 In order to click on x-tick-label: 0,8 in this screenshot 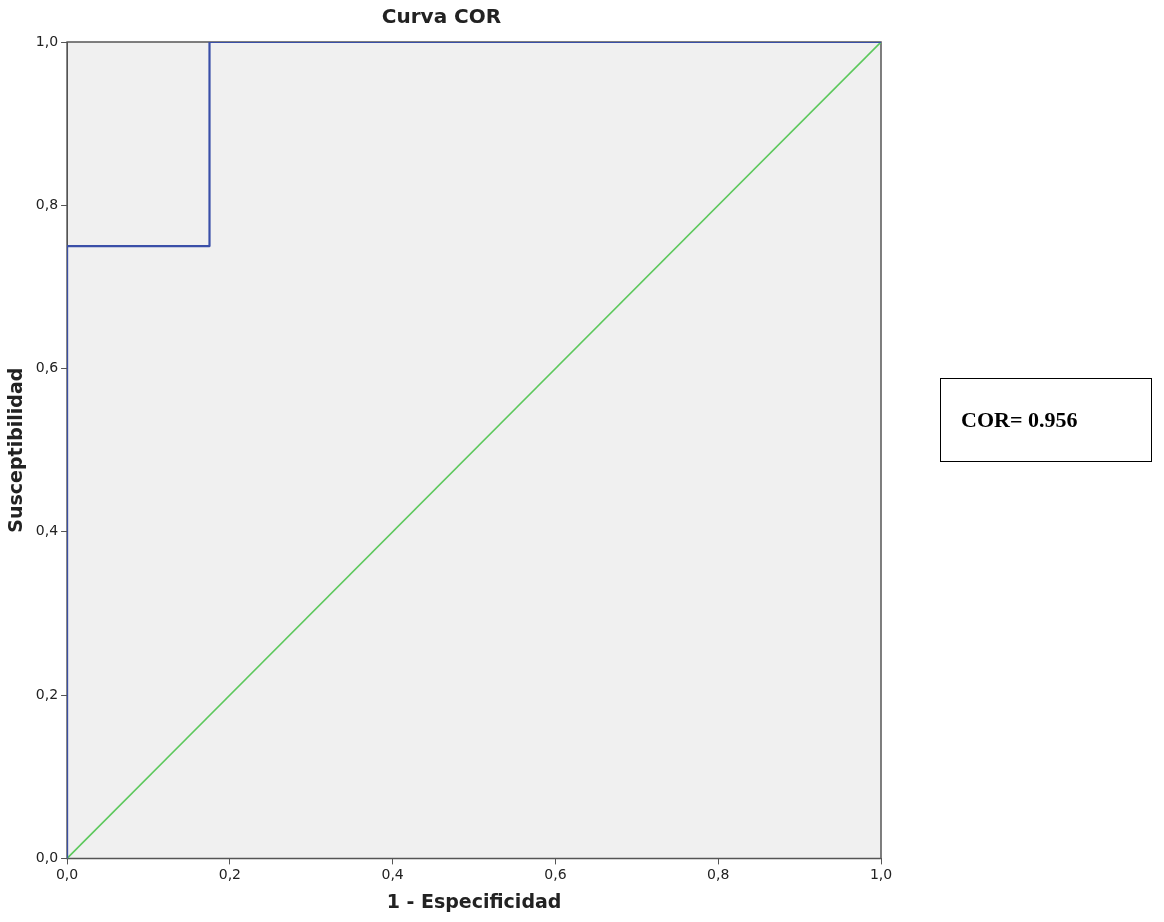, I will do `click(718, 874)`.